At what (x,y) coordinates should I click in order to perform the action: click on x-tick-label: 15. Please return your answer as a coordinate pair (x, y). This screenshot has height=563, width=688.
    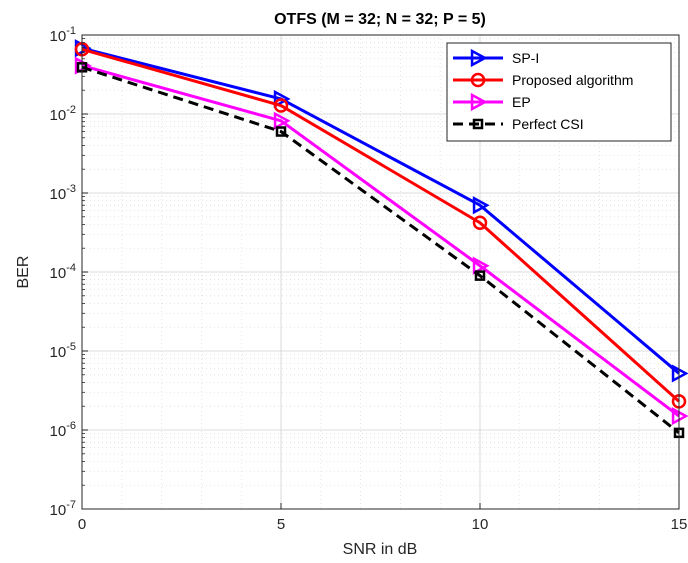
    Looking at the image, I should click on (679, 524).